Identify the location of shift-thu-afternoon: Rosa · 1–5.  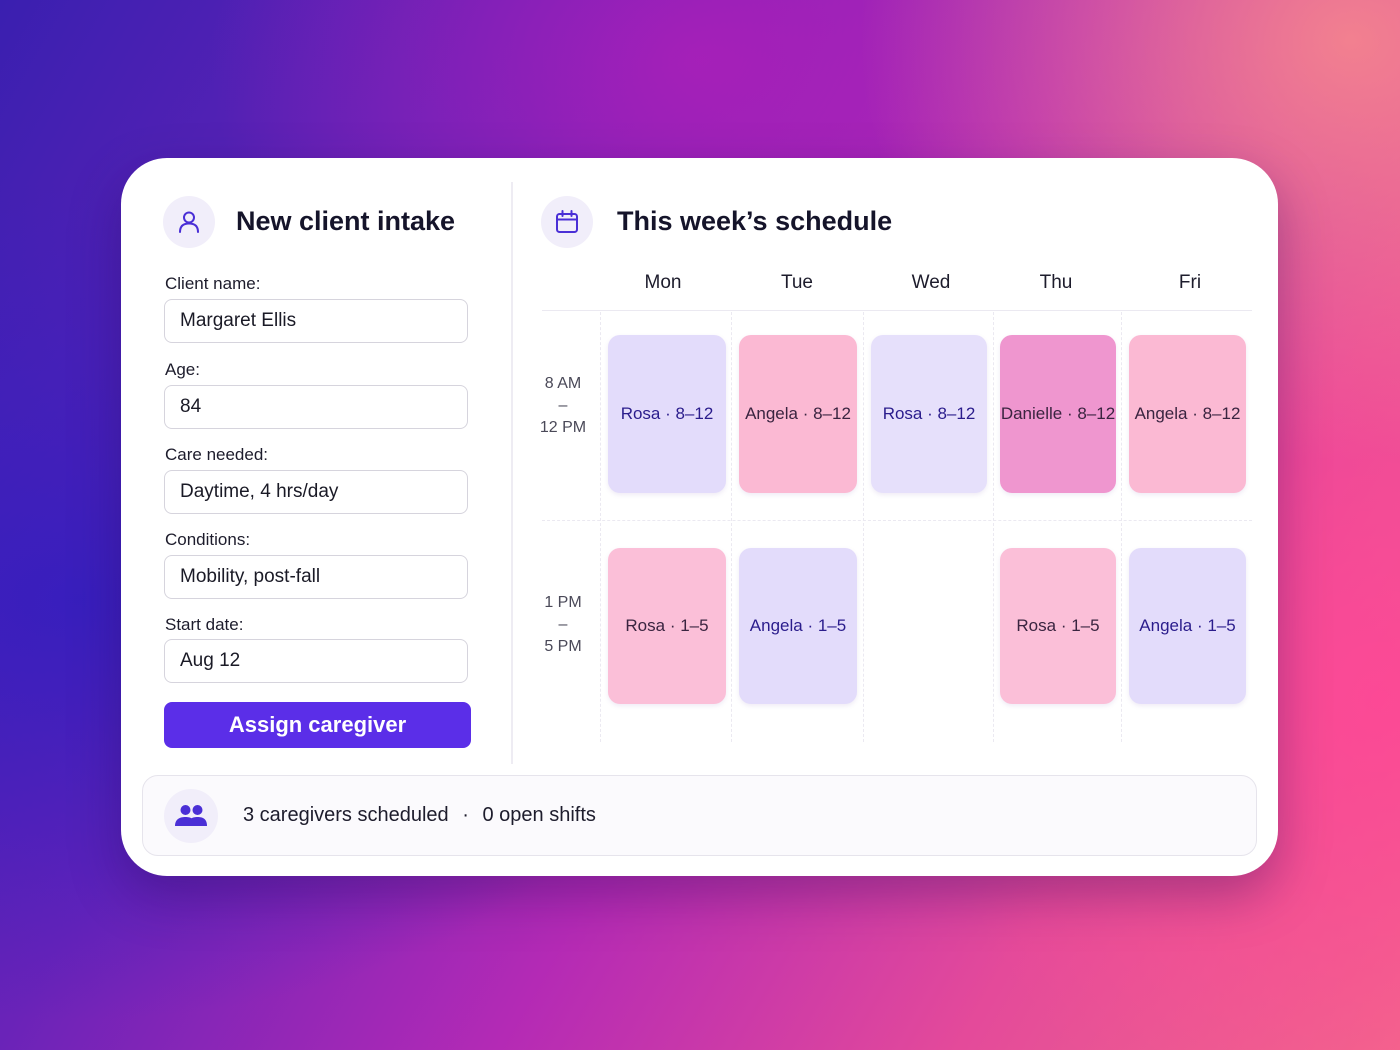
(1058, 626).